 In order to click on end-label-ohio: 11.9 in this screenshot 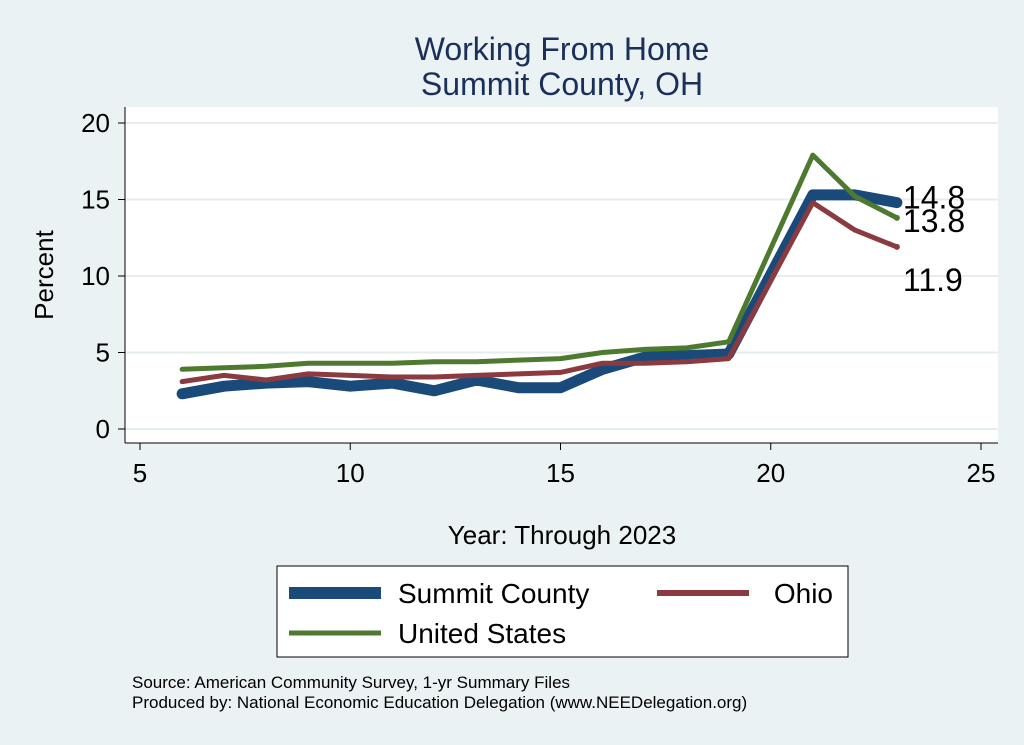, I will do `click(933, 280)`.